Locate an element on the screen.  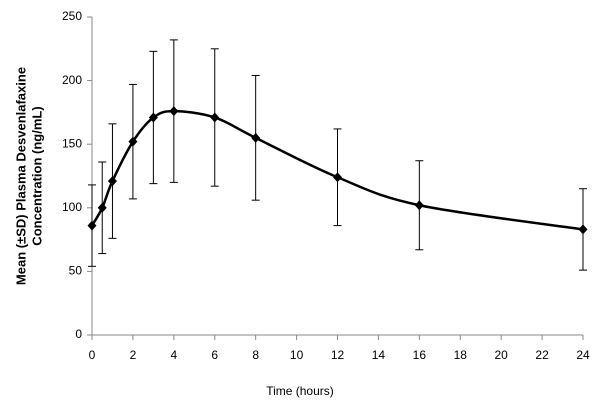
x-tick-label: 14 is located at coordinates (379, 355).